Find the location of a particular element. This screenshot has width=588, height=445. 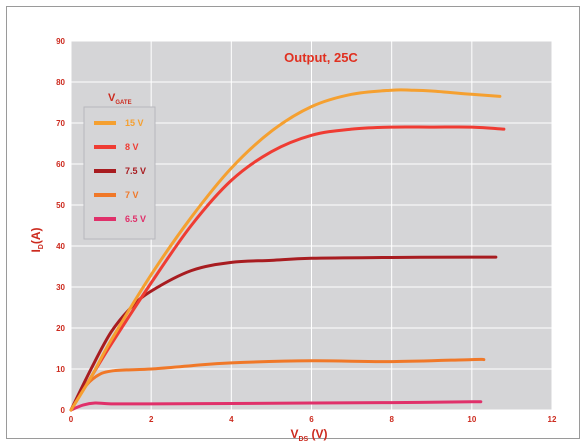

y-tick-label: 30 is located at coordinates (60, 287).